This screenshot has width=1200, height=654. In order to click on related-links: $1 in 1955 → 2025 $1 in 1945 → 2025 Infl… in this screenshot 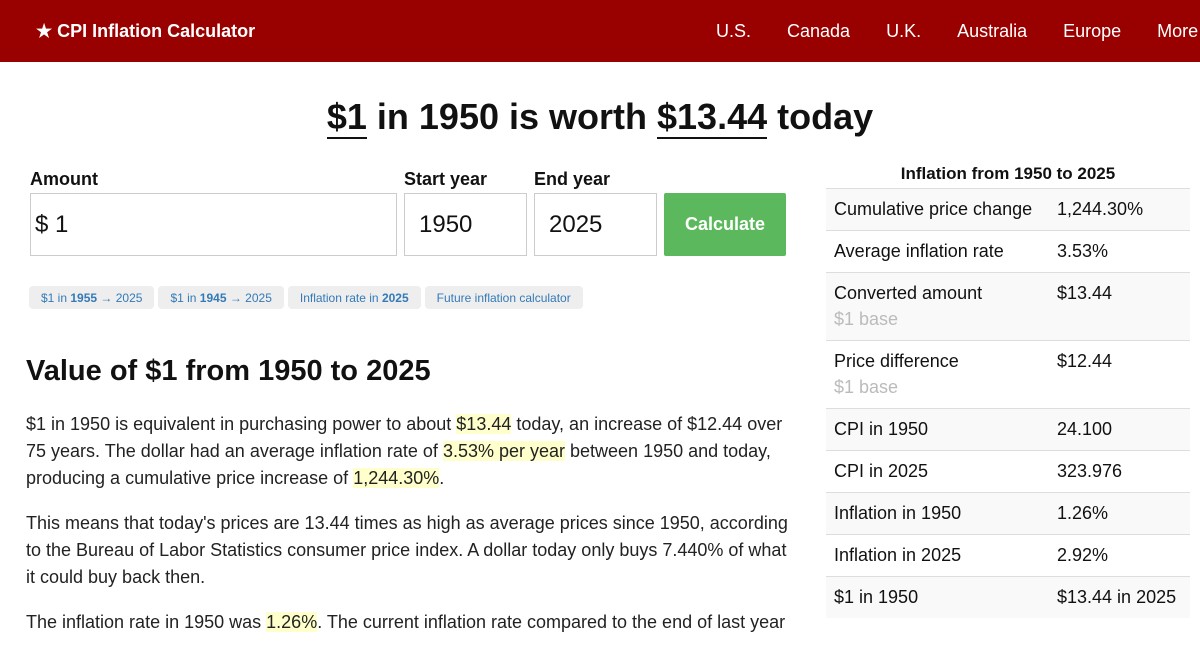, I will do `click(306, 297)`.